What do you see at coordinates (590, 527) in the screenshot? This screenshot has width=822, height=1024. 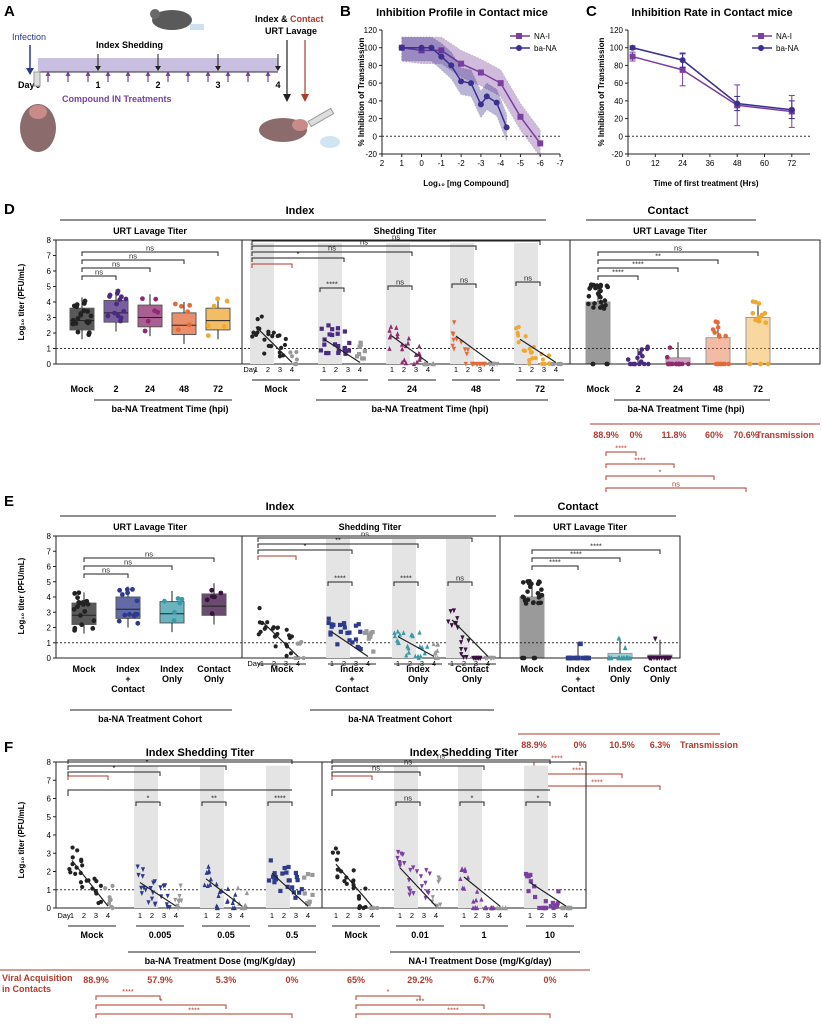 I see `e-urt-contact-title: URT Lavage Titer` at bounding box center [590, 527].